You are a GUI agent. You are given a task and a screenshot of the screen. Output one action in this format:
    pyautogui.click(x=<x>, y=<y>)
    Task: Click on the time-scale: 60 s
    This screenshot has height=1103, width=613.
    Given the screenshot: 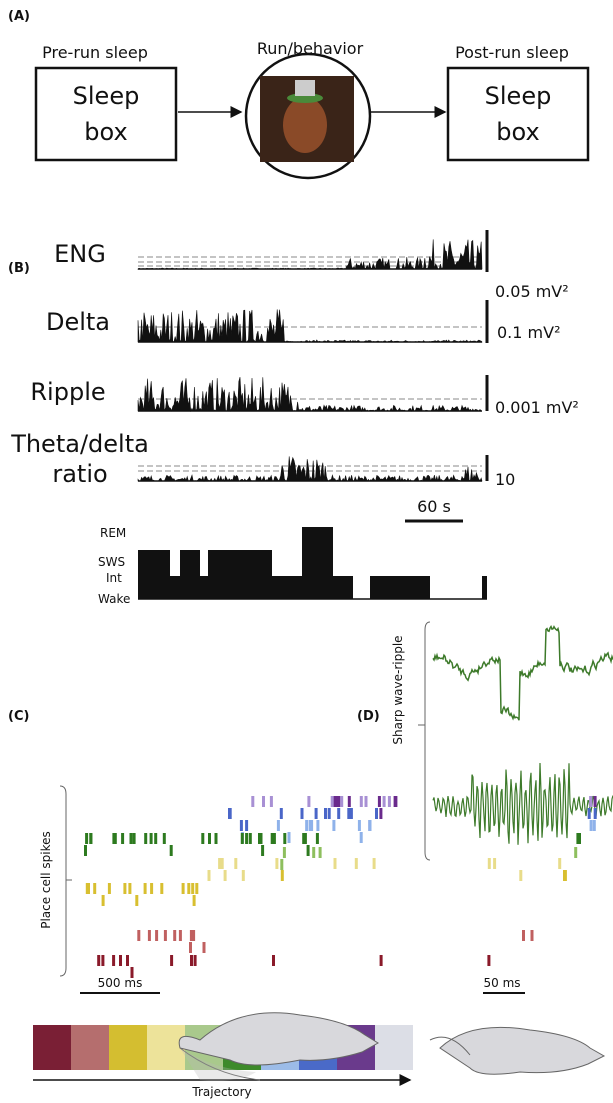 What is the action you would take?
    pyautogui.click(x=434, y=506)
    